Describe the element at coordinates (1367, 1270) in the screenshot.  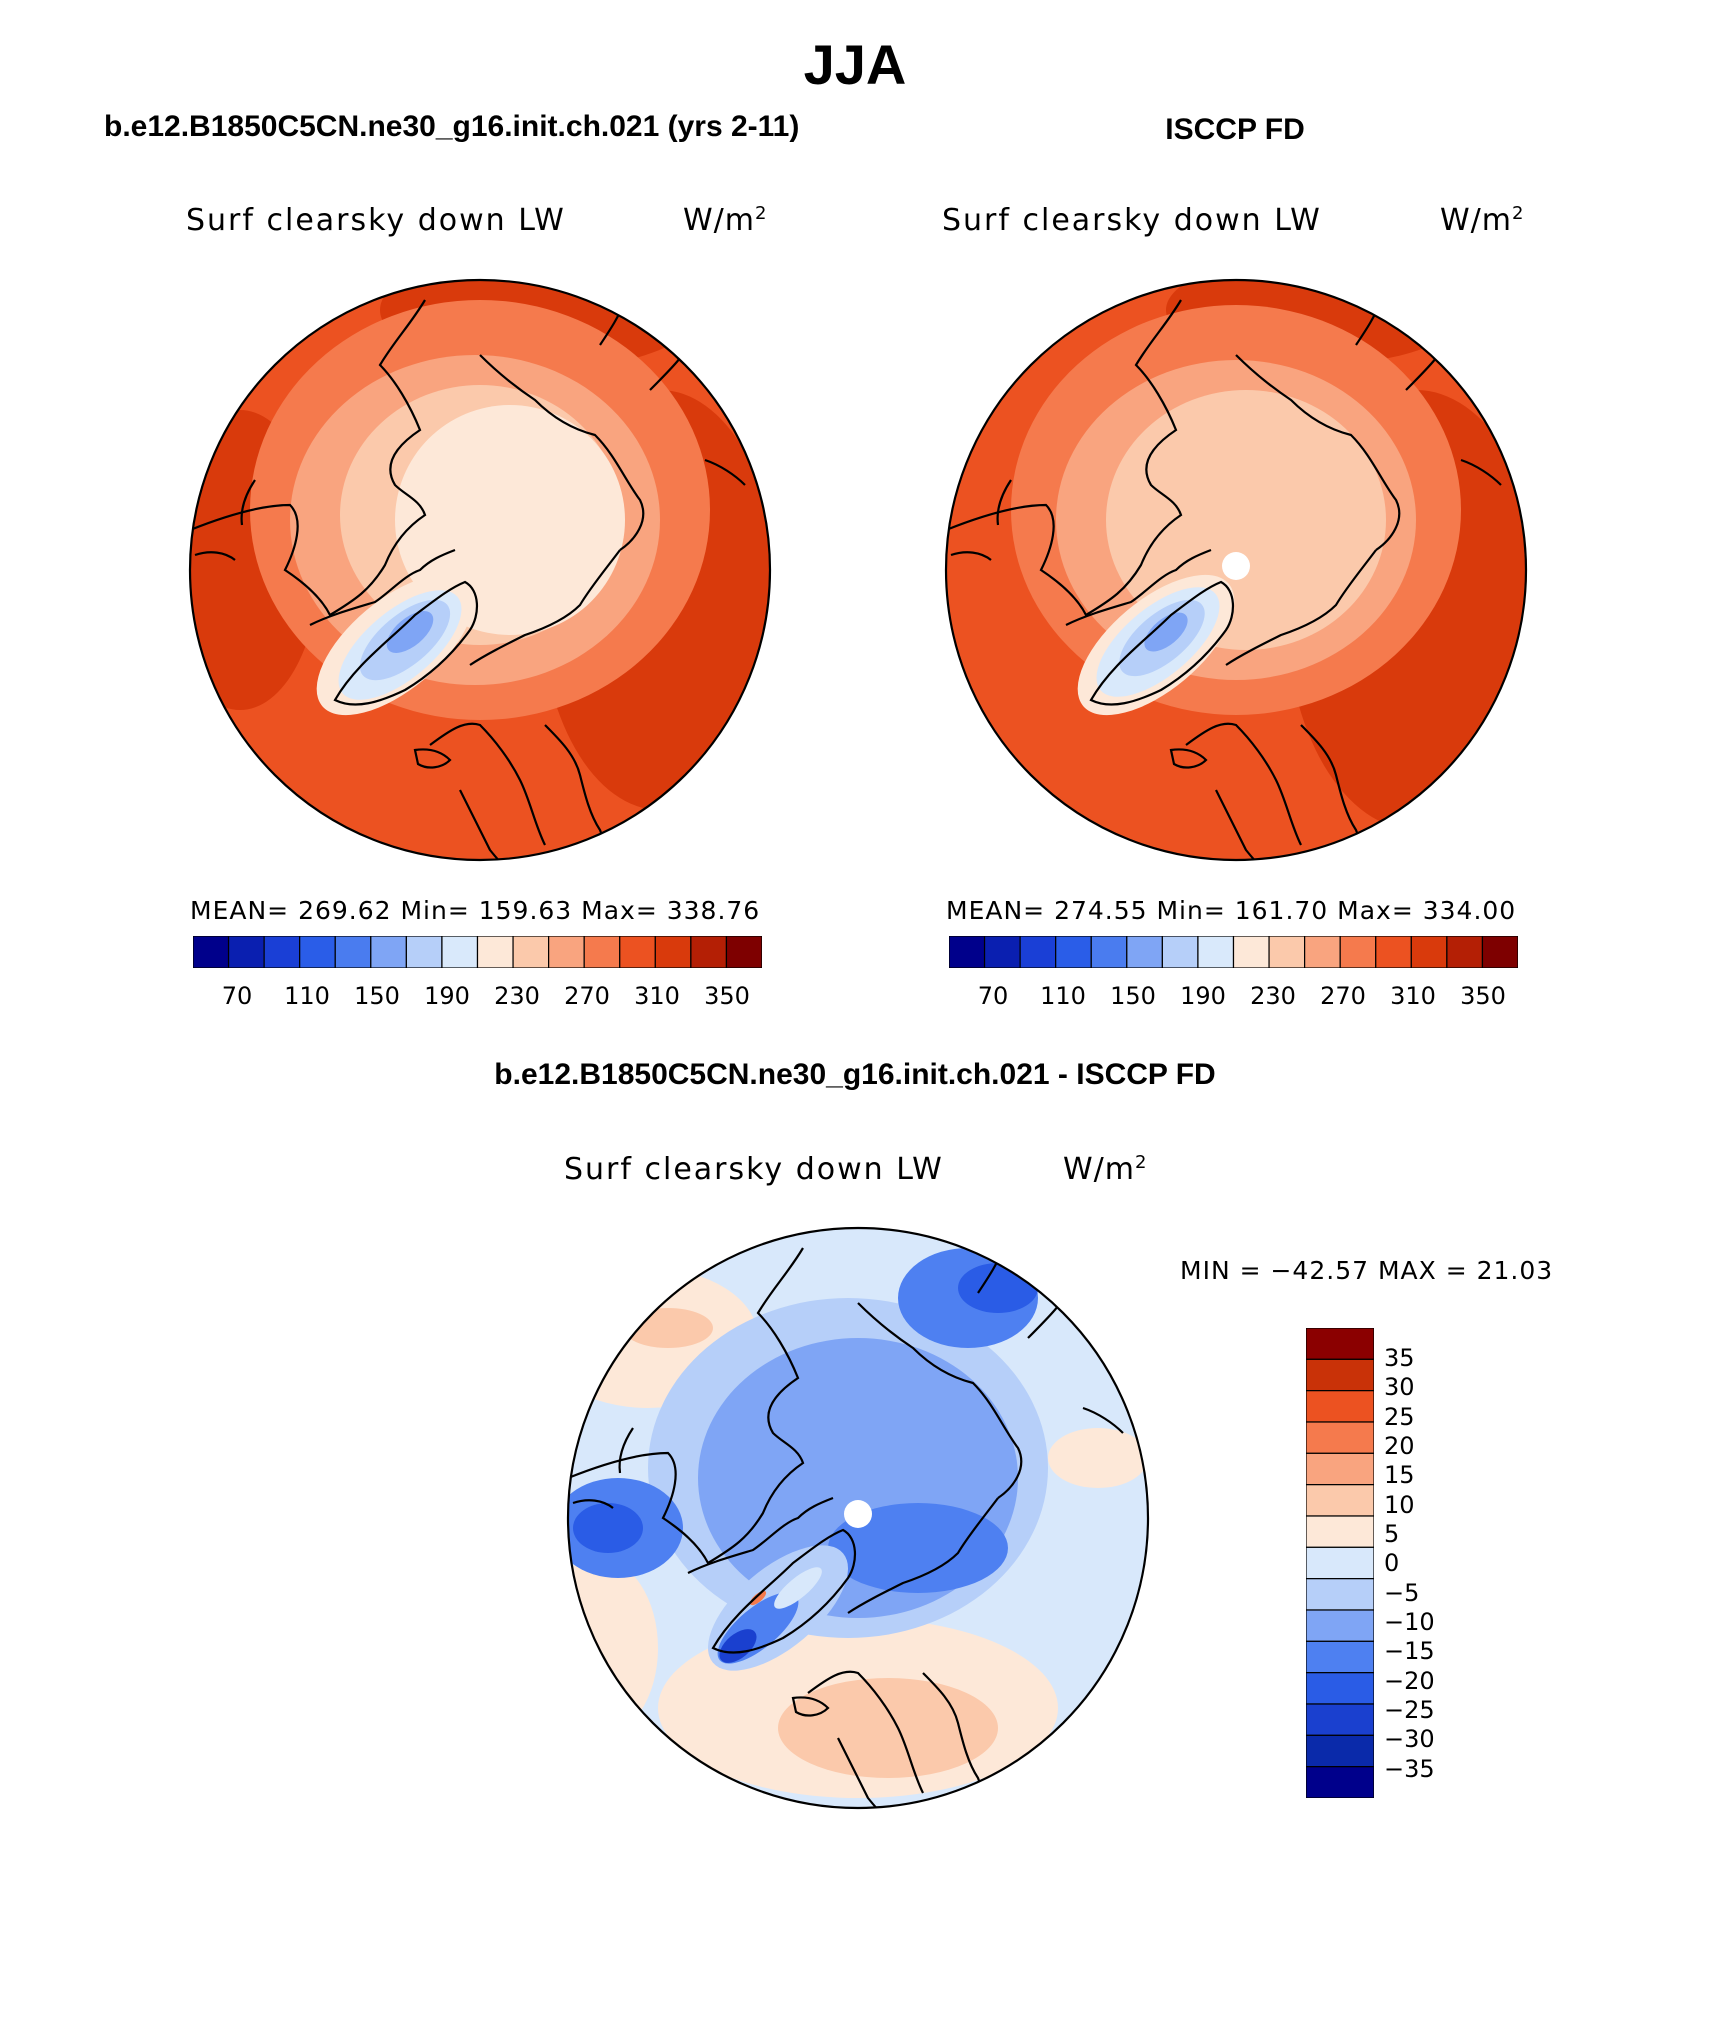
I see `panel-diff-stats: MIN = −42.57 MAX = 21.03` at that location.